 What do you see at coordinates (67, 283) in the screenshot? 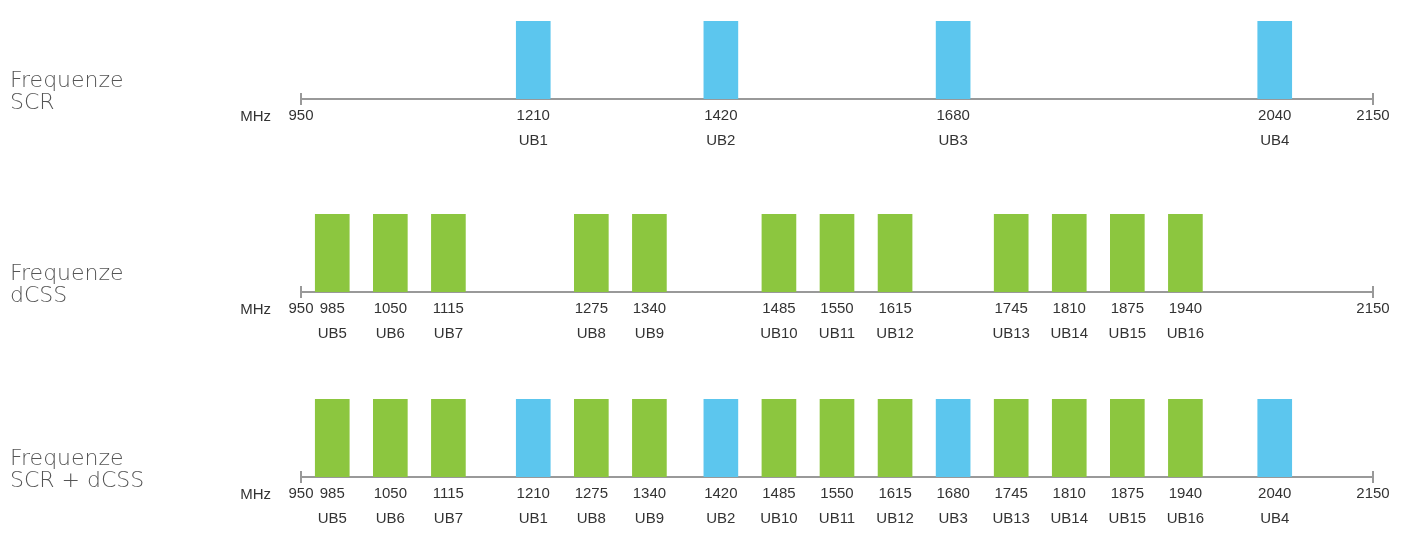
I see `y-axis-title: Frequenze dCSS` at bounding box center [67, 283].